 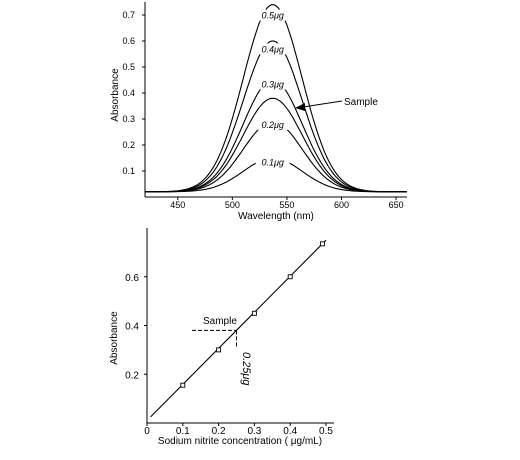 I want to click on calibration-y-tick-label: 0.6, so click(x=132, y=278).